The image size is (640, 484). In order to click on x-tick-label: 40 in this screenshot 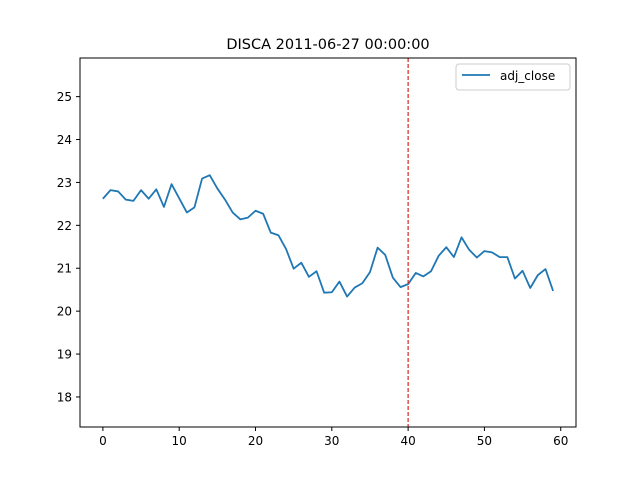, I will do `click(407, 441)`.